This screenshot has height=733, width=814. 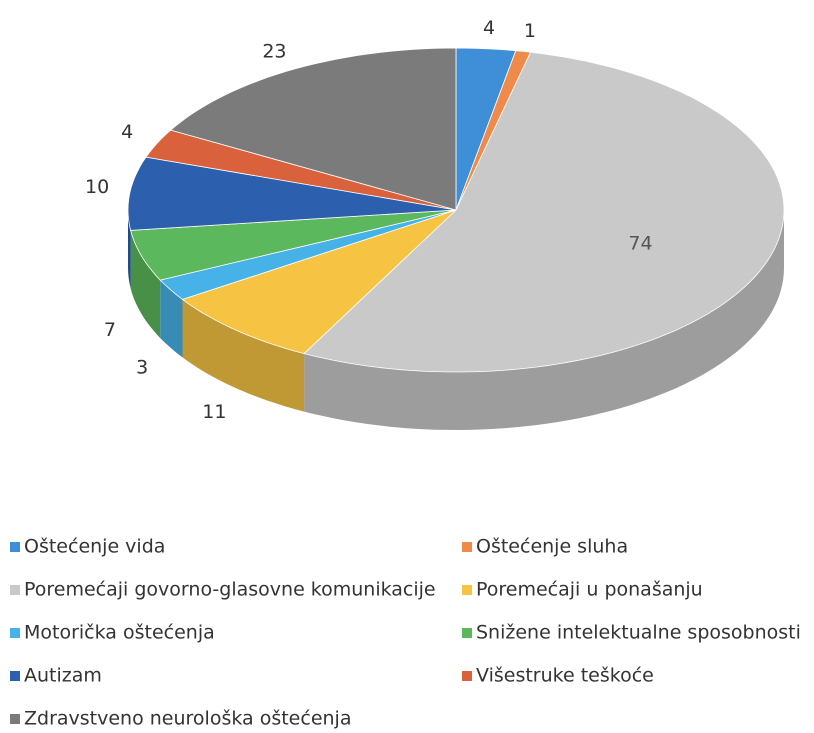 What do you see at coordinates (110, 330) in the screenshot?
I see `data-label: 7` at bounding box center [110, 330].